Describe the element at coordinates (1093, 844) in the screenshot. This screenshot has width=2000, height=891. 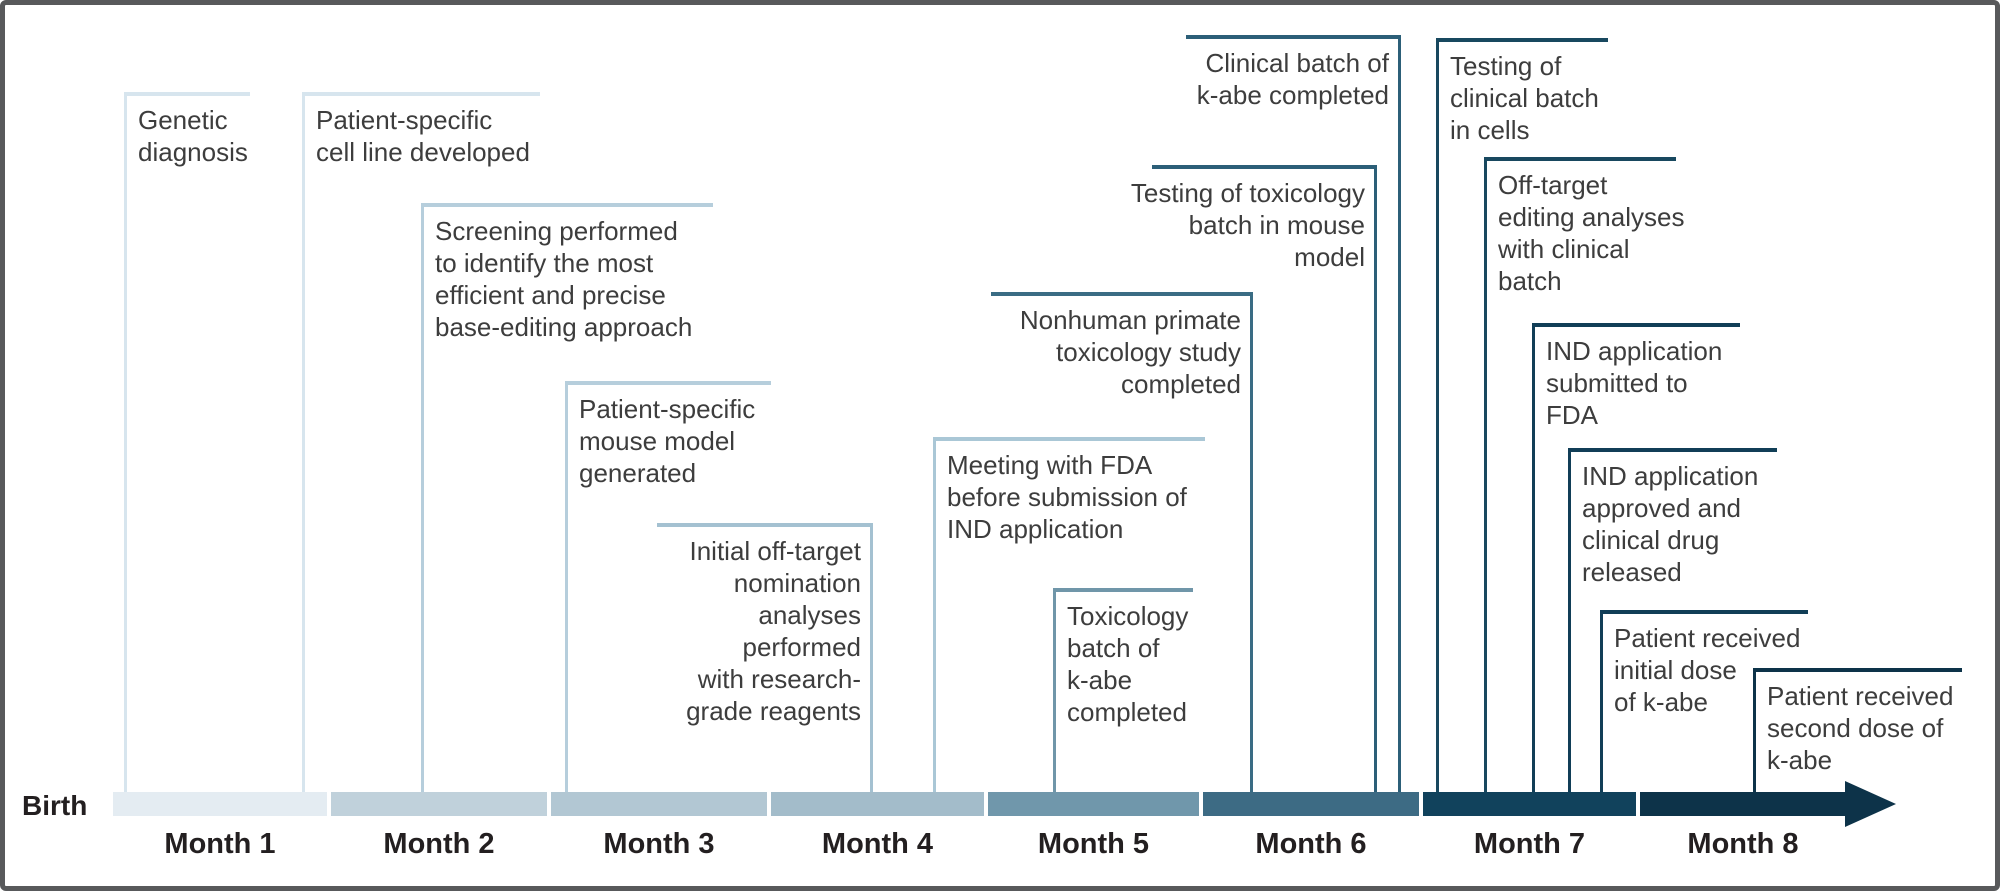
I see `month-label: Month 5` at that location.